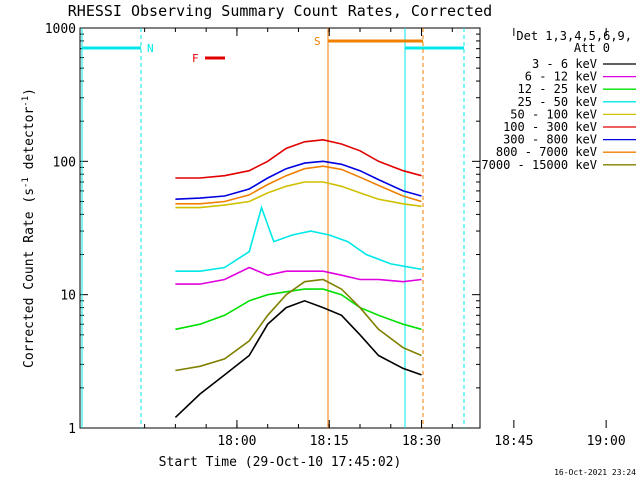  What do you see at coordinates (280, 462) in the screenshot?
I see `x-axis-label: Start Time (29-Oct-10 17:45:02)` at bounding box center [280, 462].